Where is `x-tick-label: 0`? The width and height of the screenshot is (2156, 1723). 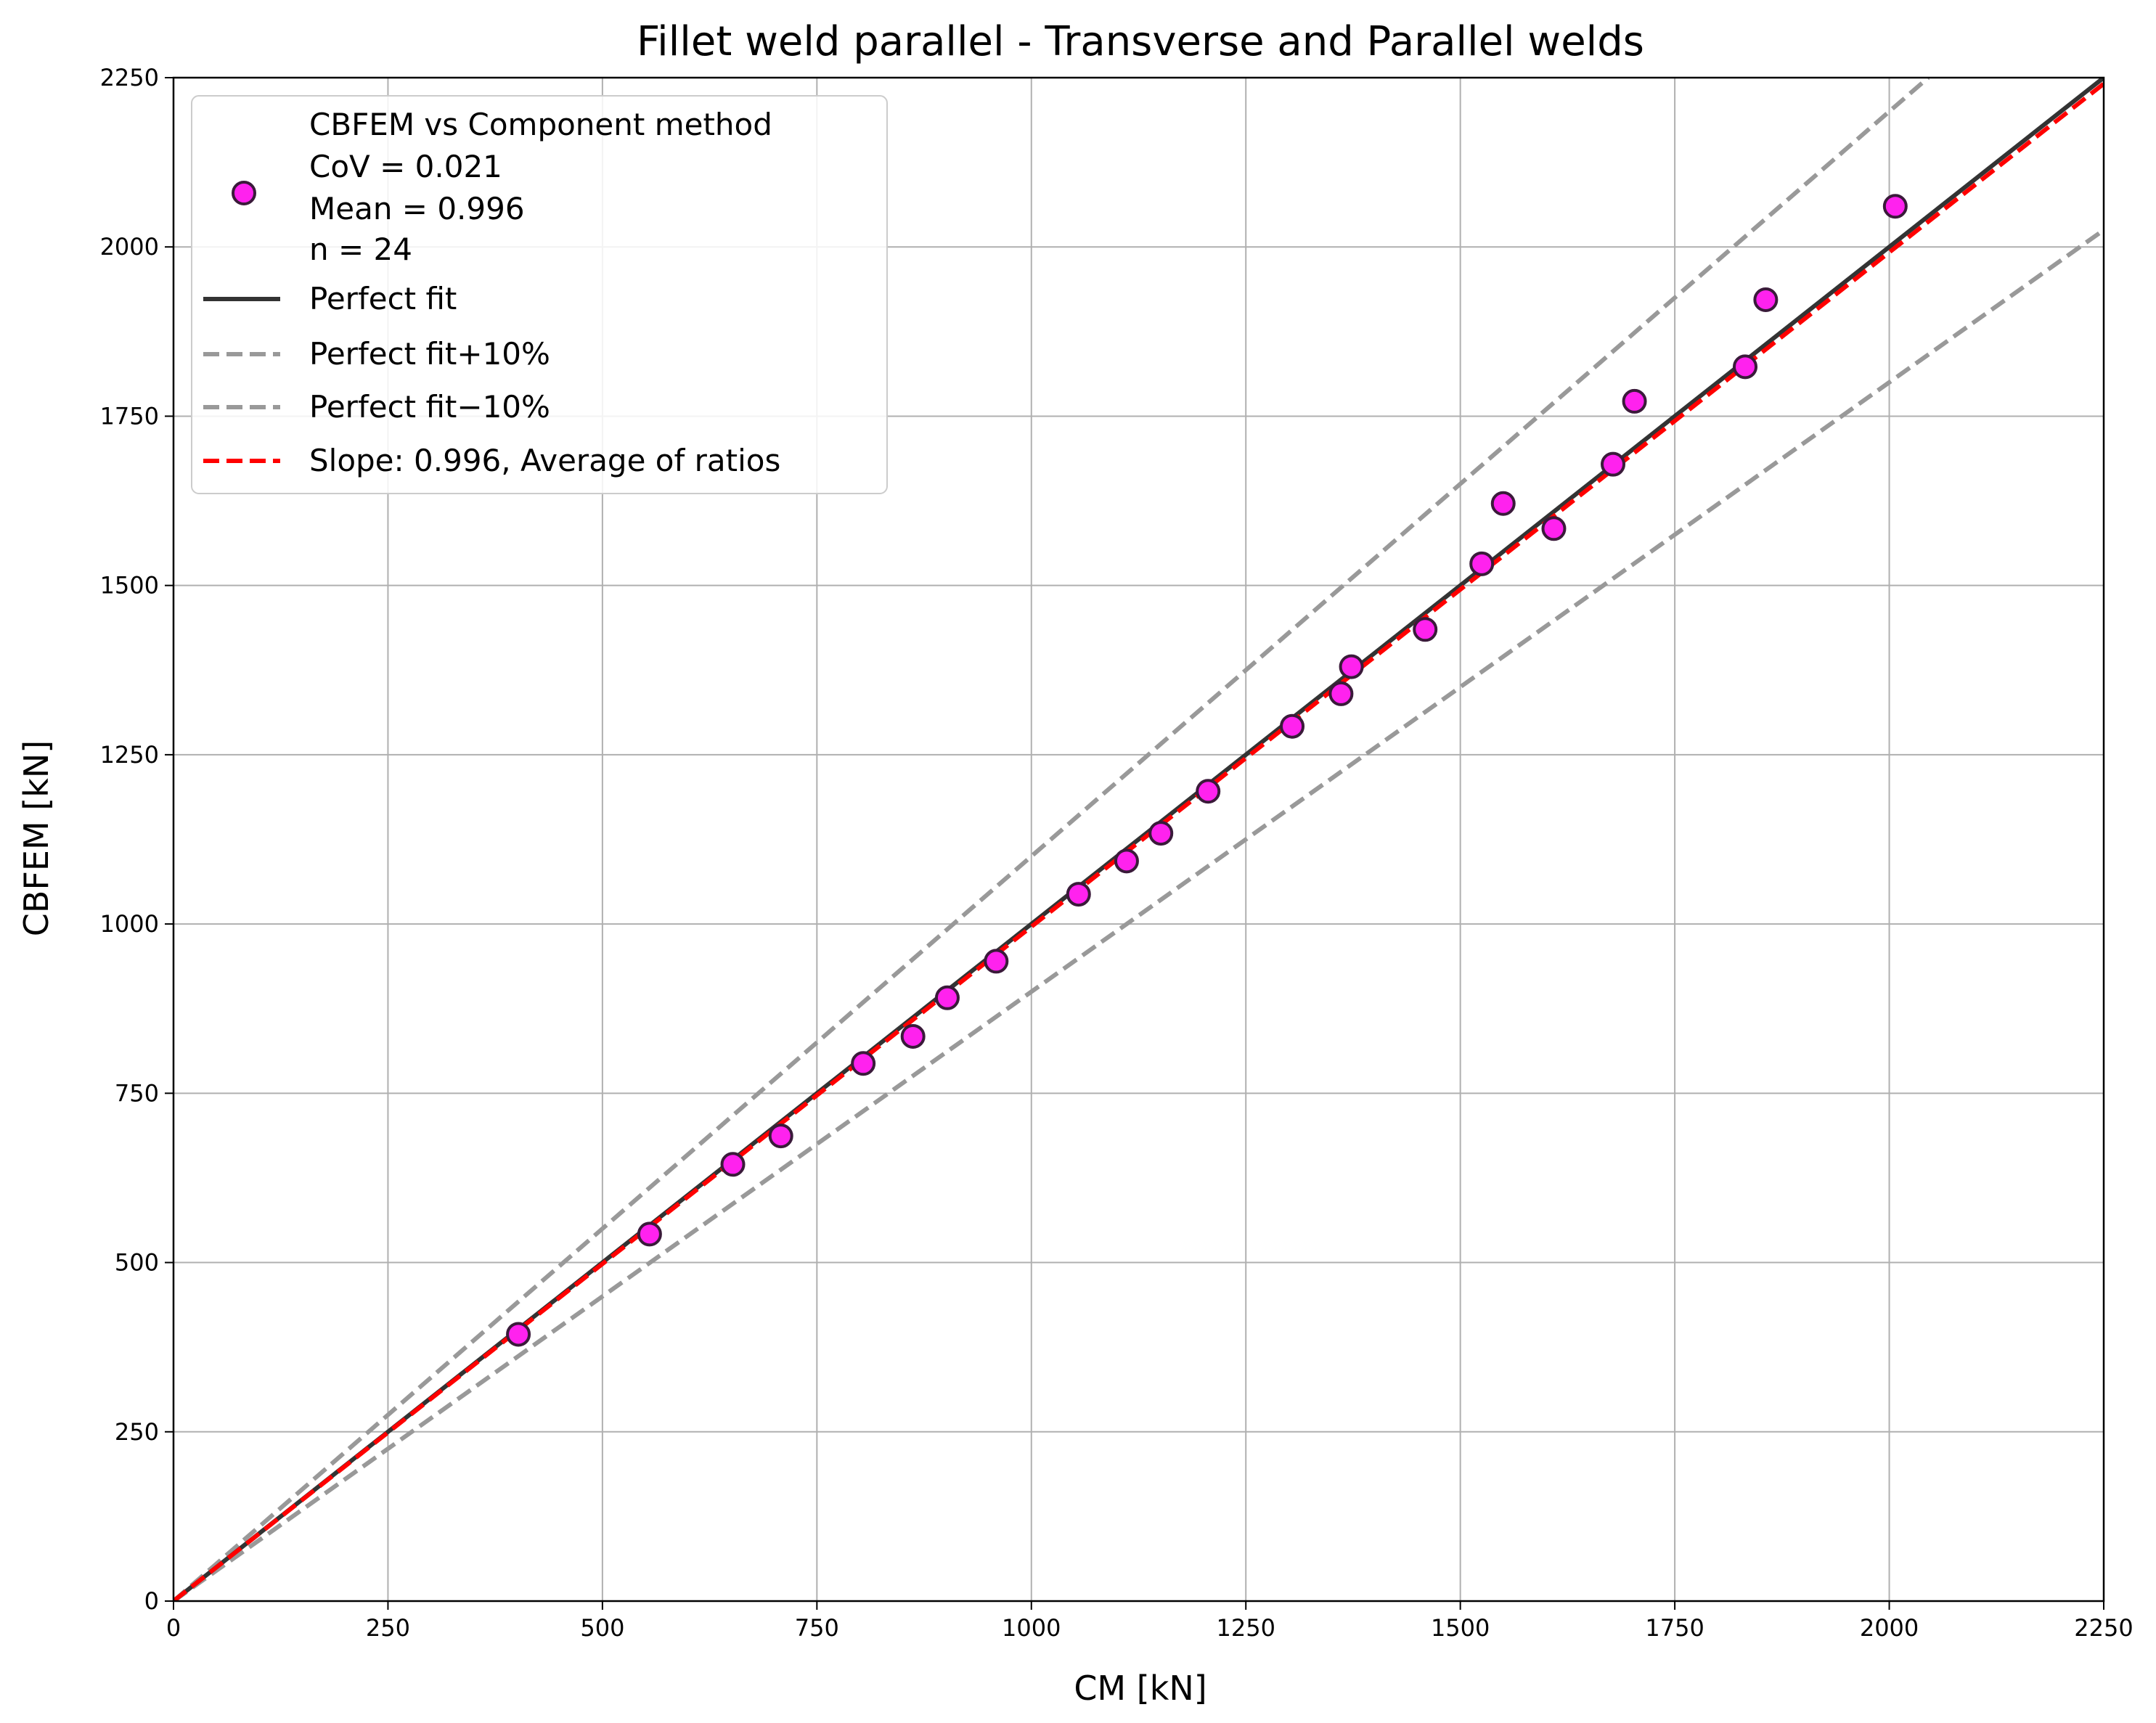 x-tick-label: 0 is located at coordinates (174, 1628).